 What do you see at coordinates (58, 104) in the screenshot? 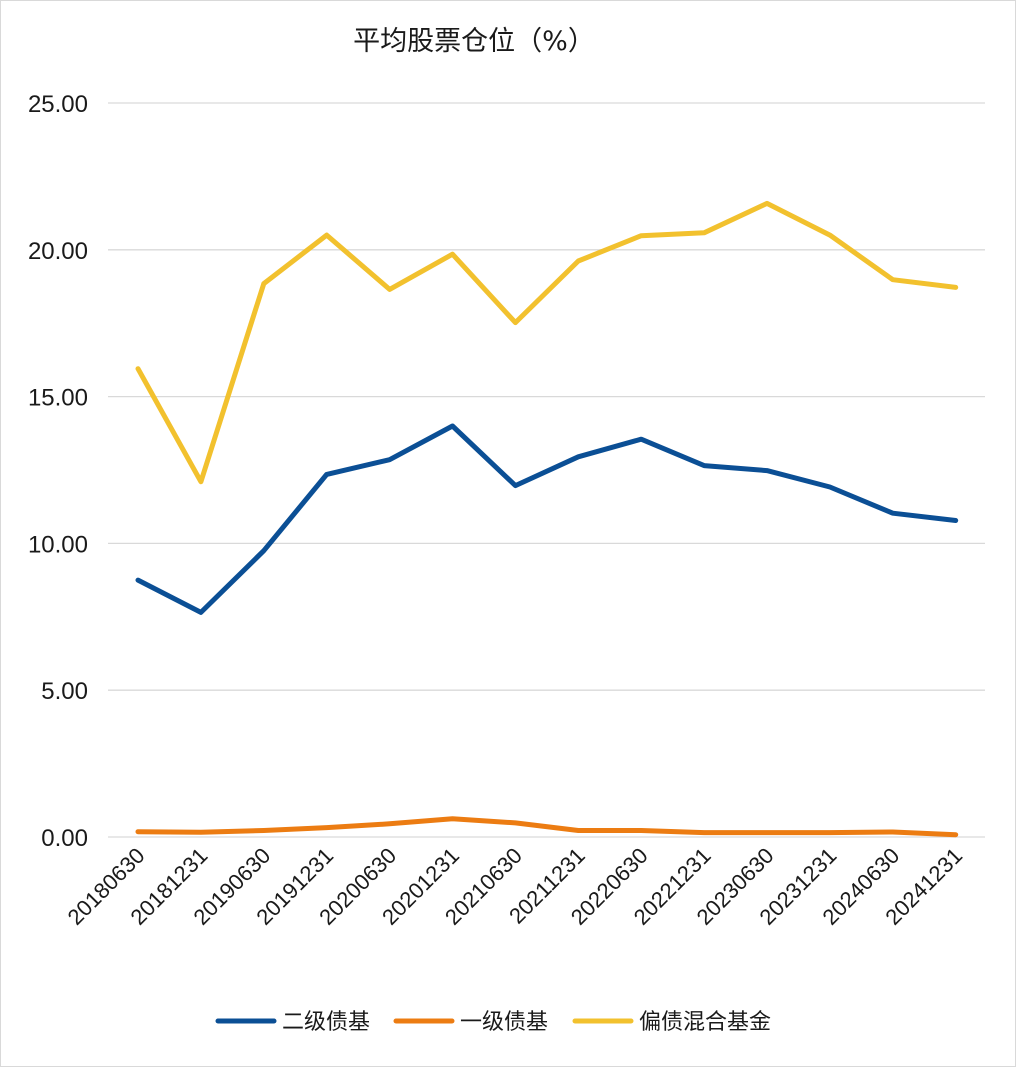
I see `y-tick-label: 25.00` at bounding box center [58, 104].